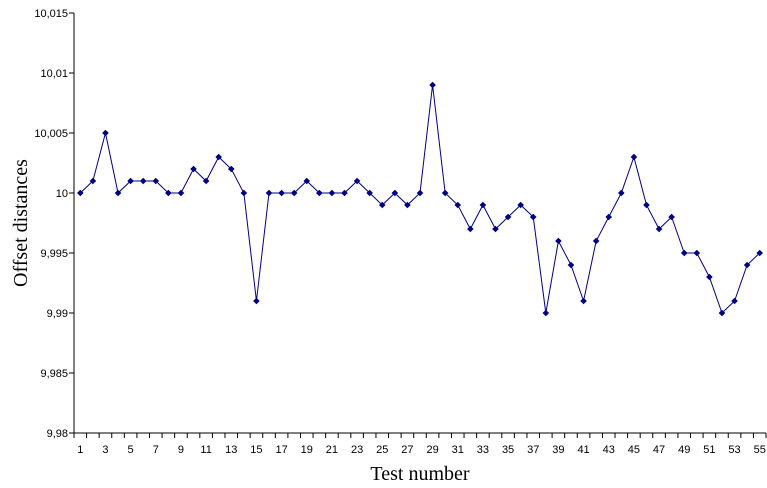 This screenshot has width=767, height=488. What do you see at coordinates (54, 74) in the screenshot?
I see `y-tick-label: 10,01` at bounding box center [54, 74].